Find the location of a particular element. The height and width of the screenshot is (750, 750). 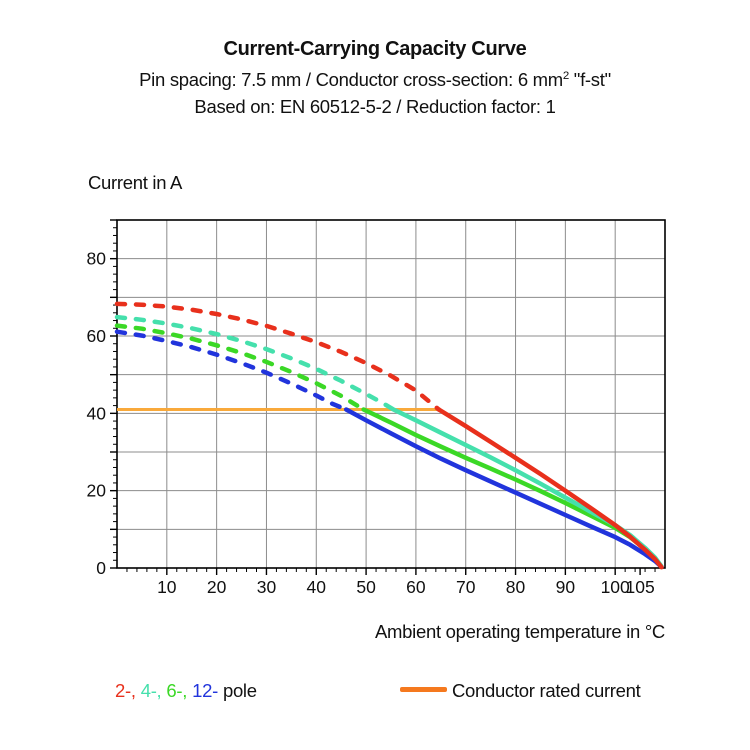

y-tick-label-0: 0 is located at coordinates (101, 568).